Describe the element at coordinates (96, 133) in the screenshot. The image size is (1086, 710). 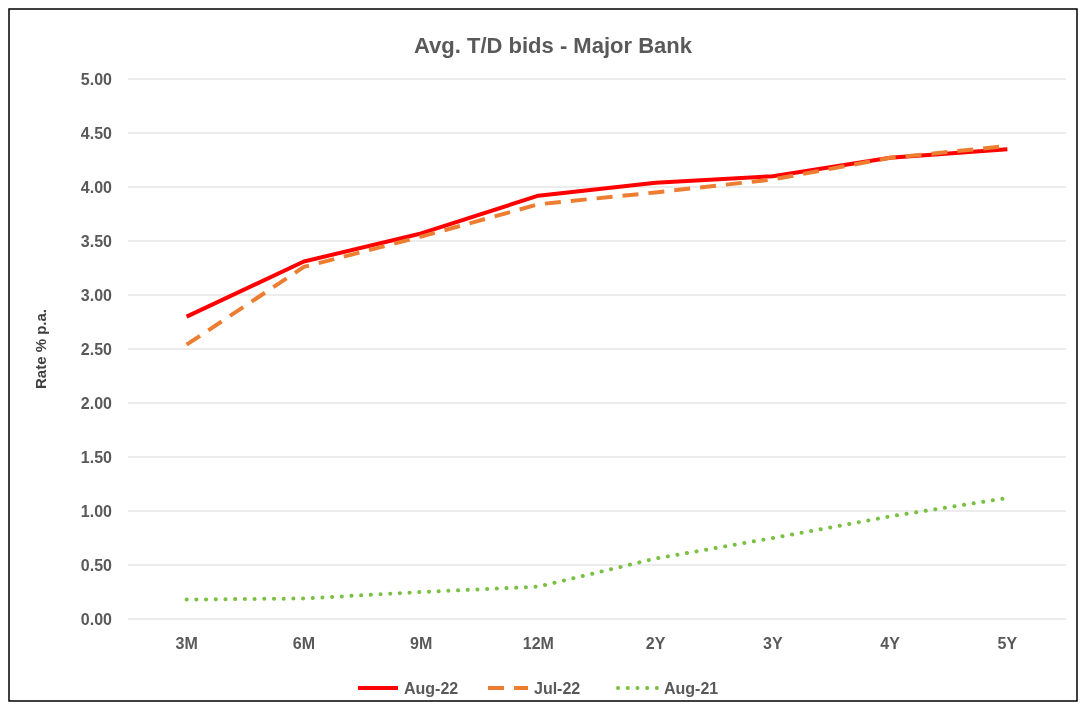
I see `y-tick-label: 4.50` at that location.